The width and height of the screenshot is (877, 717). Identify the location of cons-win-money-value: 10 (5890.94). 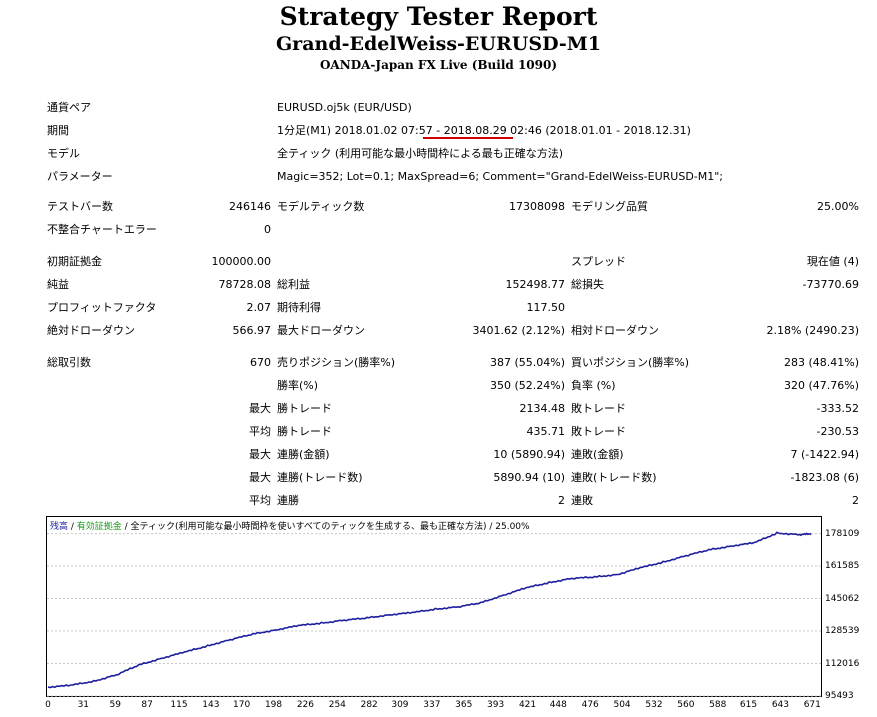
(529, 454).